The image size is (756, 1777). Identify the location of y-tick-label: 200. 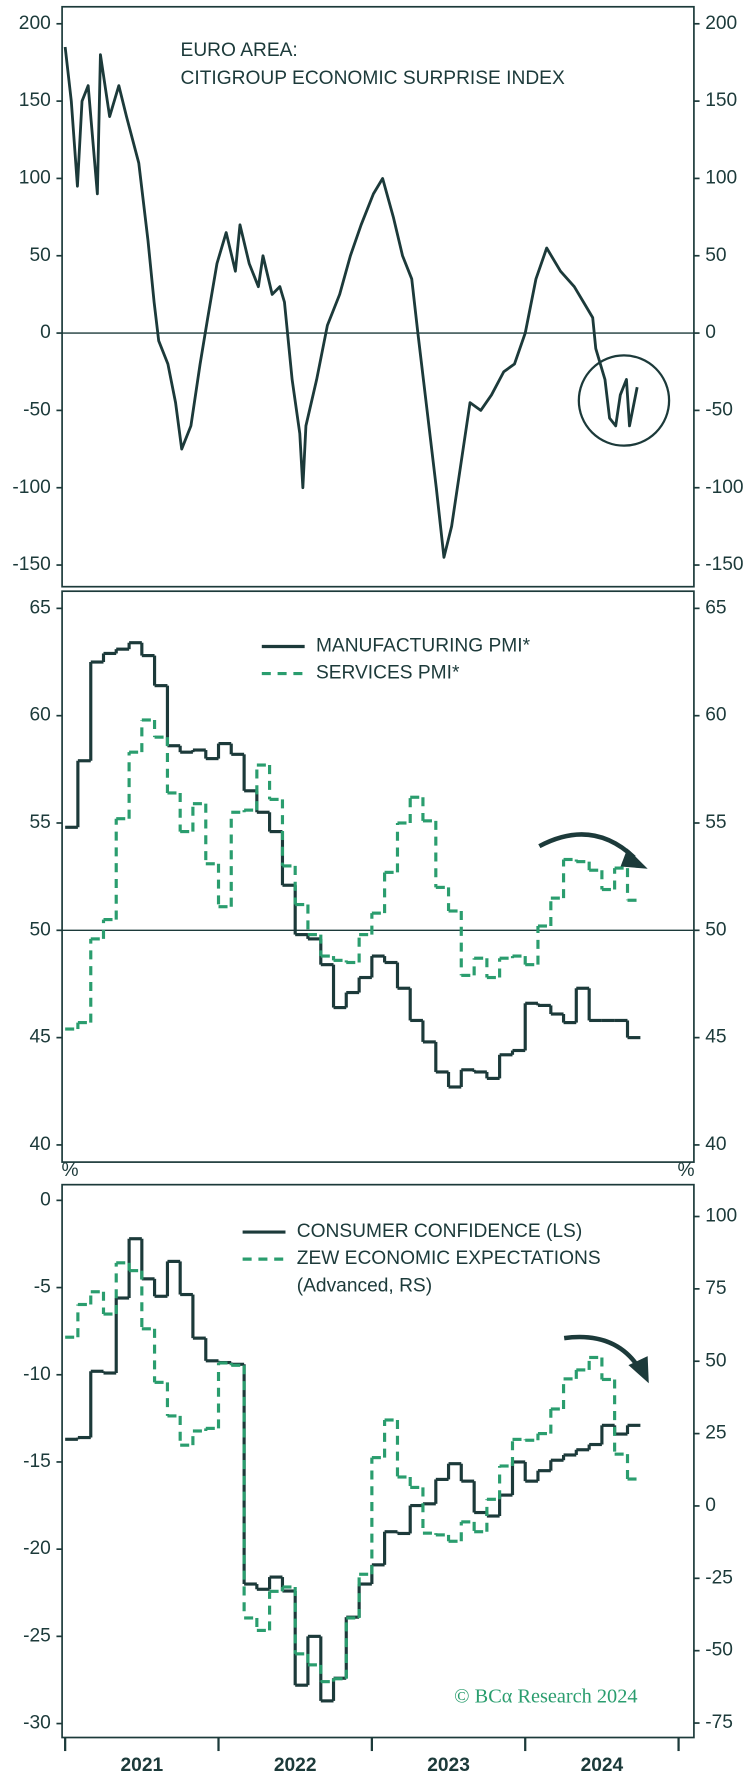
(35, 23).